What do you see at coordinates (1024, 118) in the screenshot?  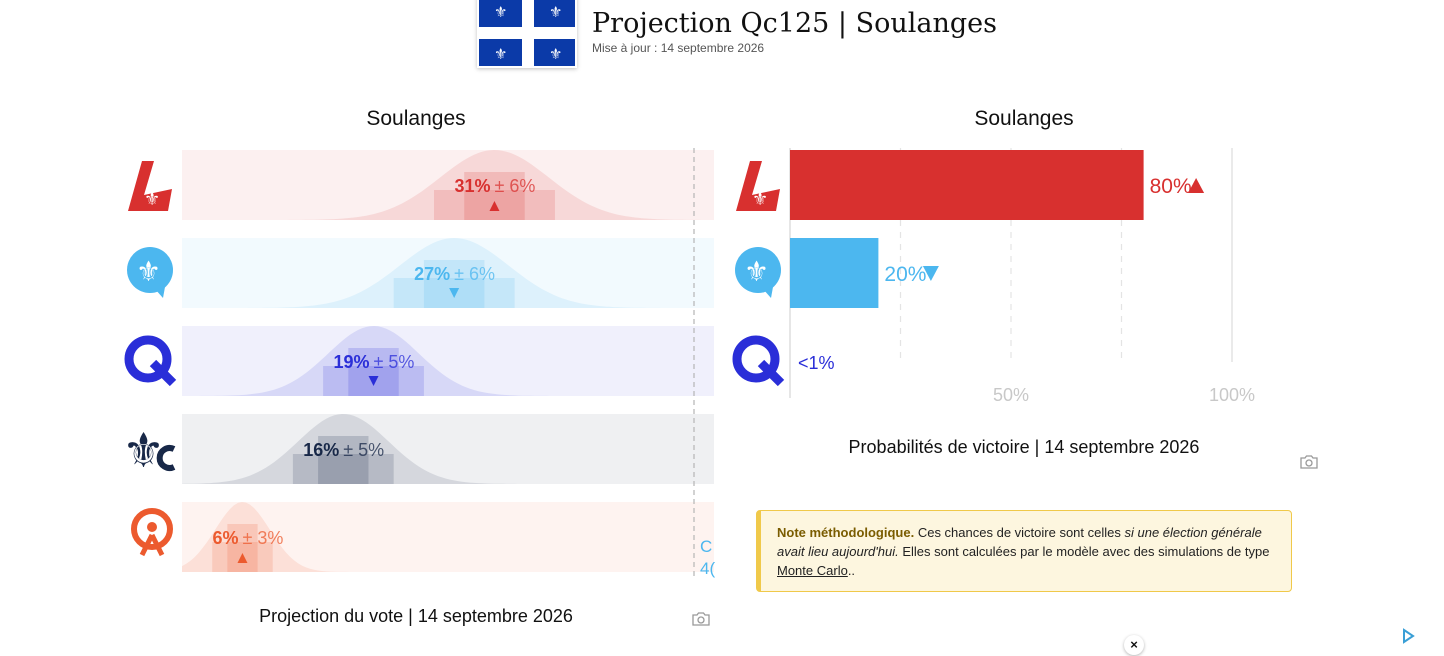 I see `win-panel-title: Soulanges` at bounding box center [1024, 118].